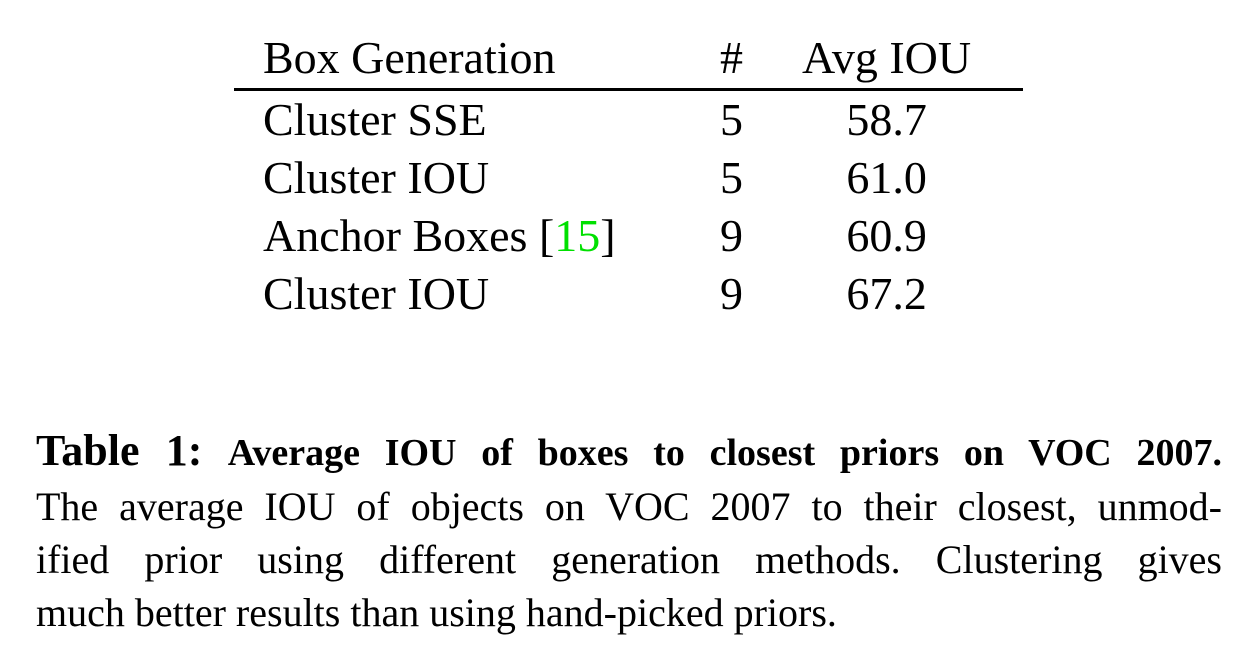 Image resolution: width=1250 pixels, height=660 pixels. I want to click on header-box-generation: Box Generation, so click(465, 59).